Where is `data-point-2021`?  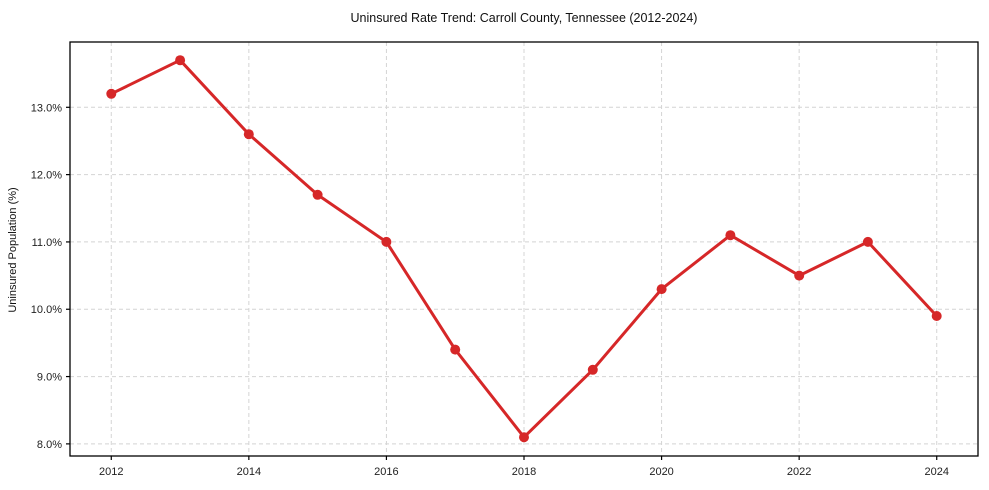 data-point-2021 is located at coordinates (730, 235).